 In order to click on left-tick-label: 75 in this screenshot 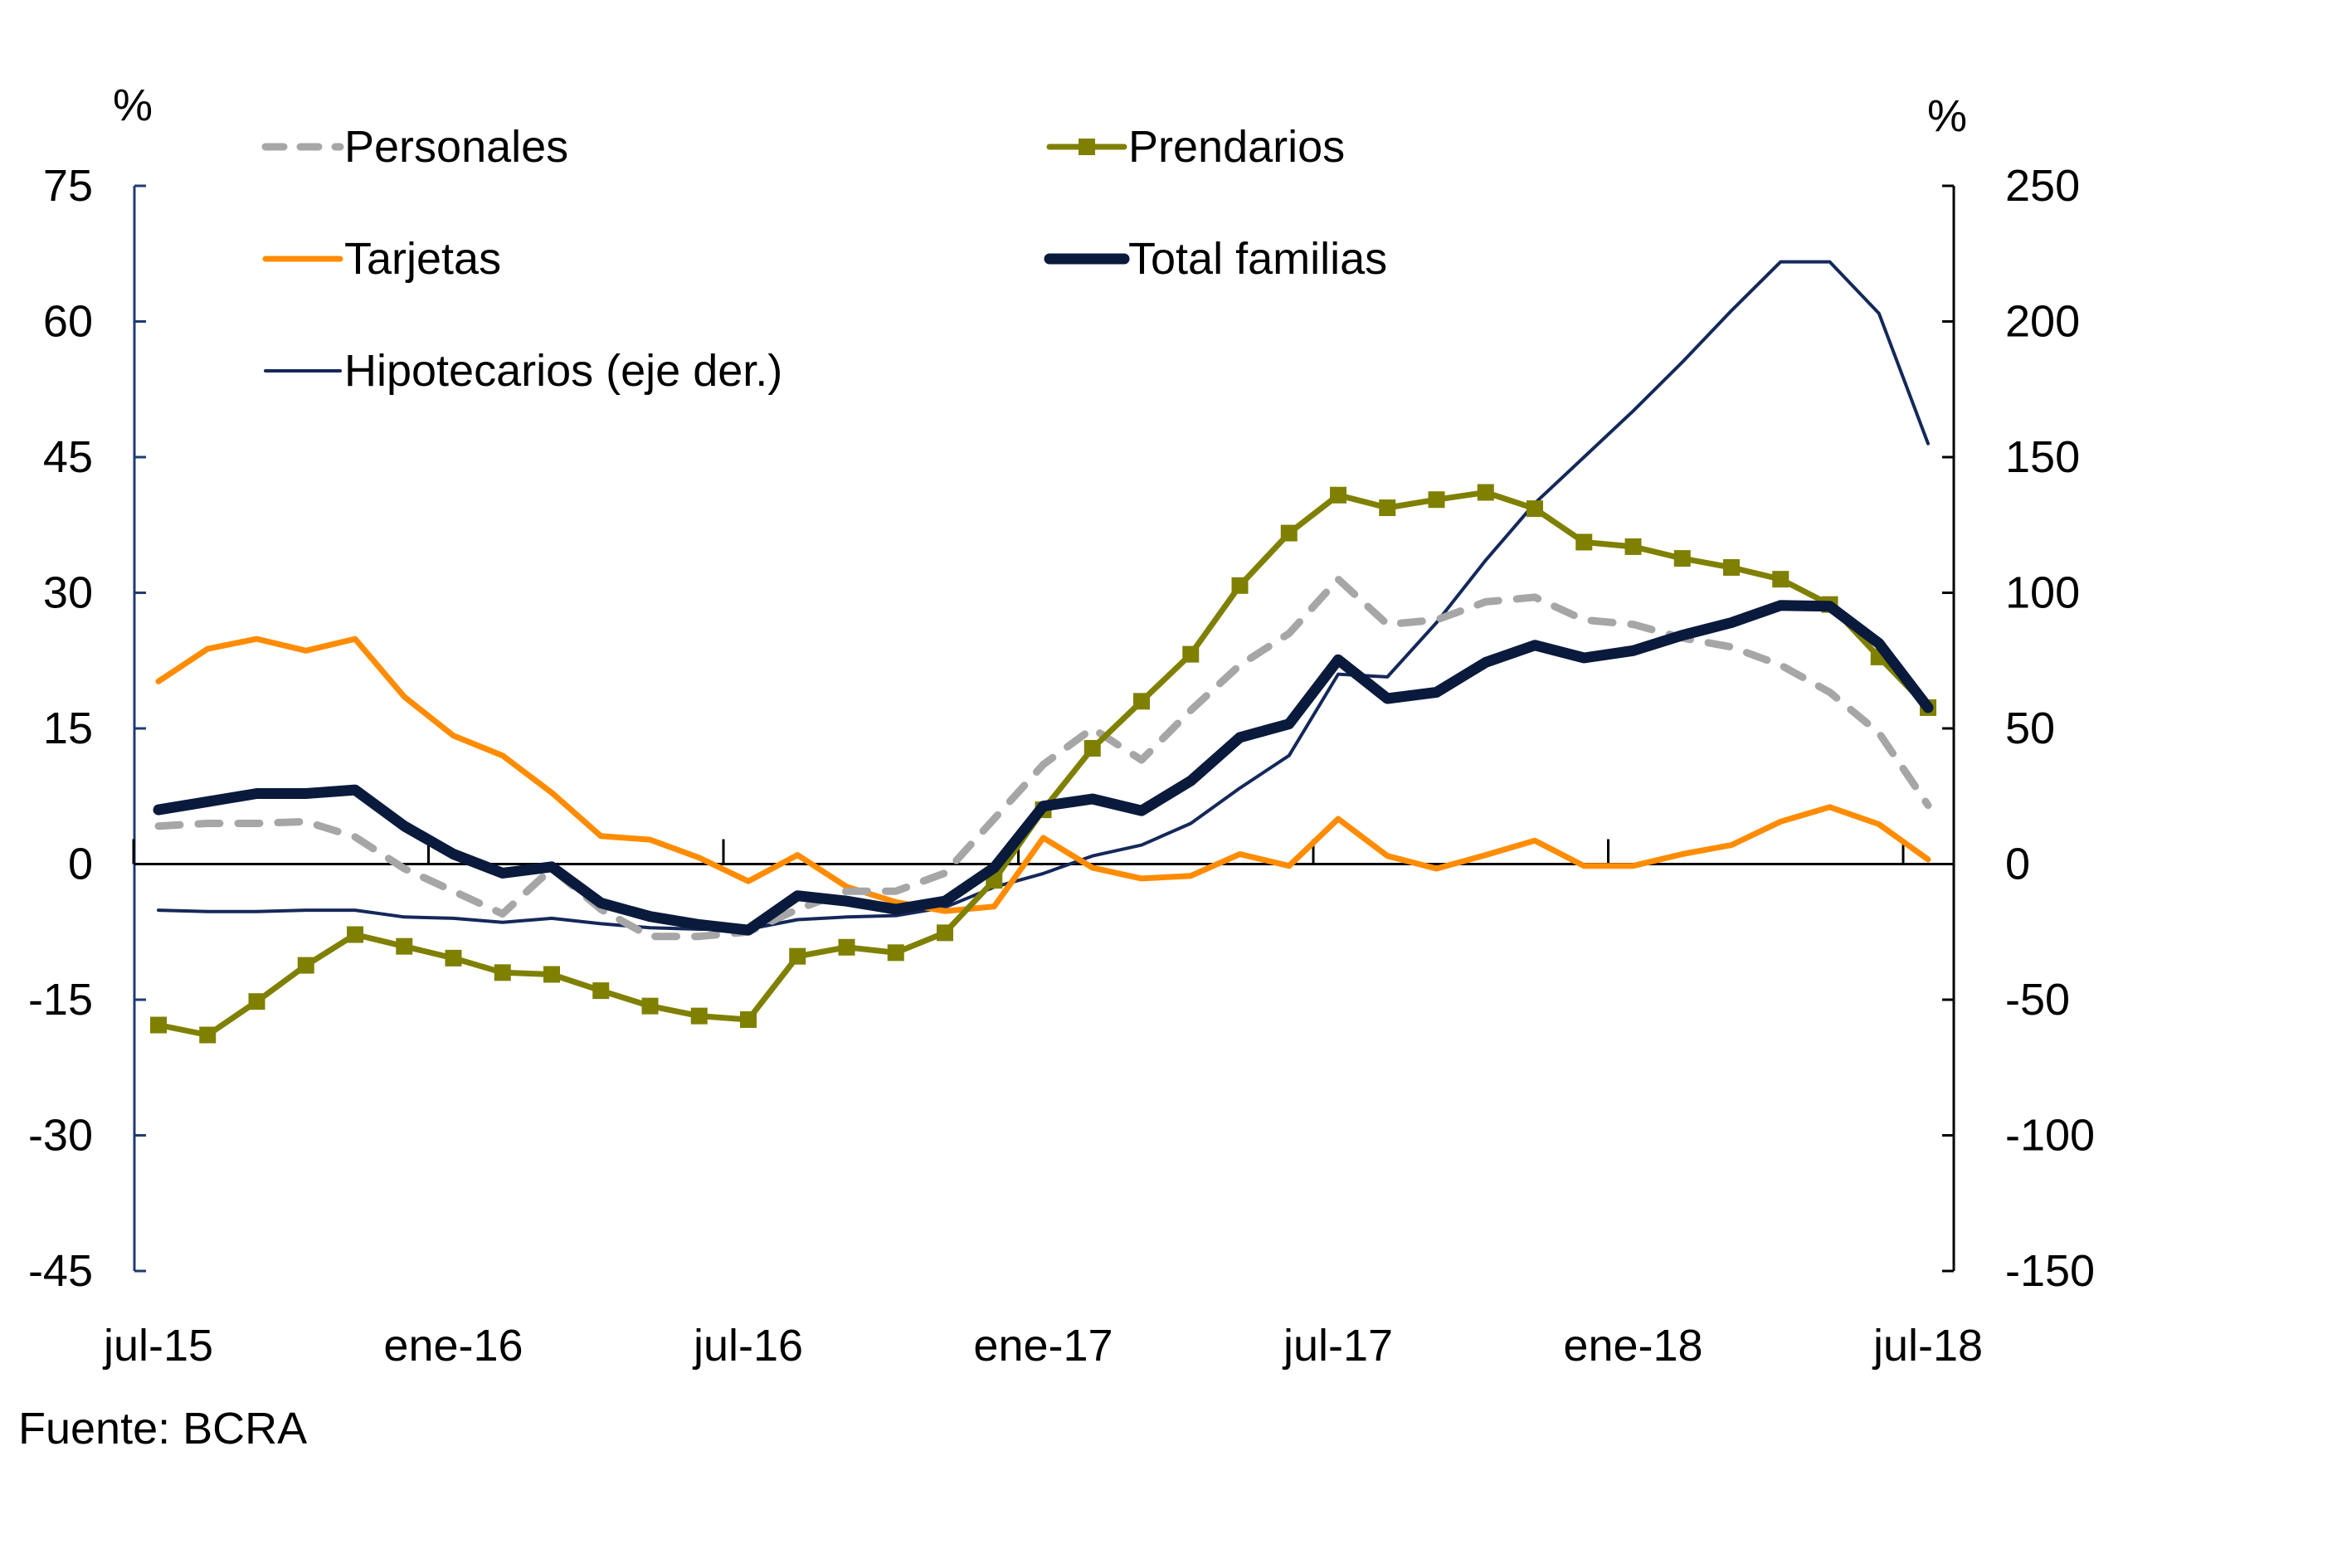, I will do `click(68, 186)`.